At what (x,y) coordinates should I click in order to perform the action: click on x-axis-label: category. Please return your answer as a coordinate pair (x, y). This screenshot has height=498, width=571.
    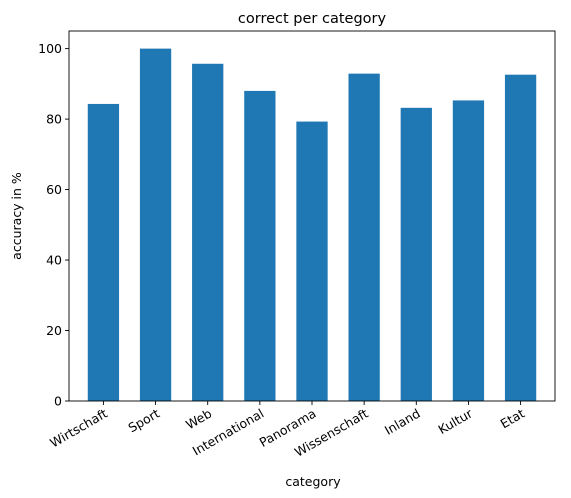
    Looking at the image, I should click on (313, 481).